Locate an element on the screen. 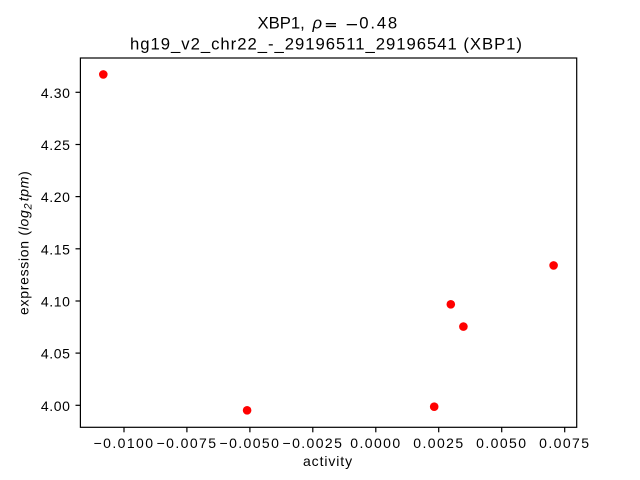 This screenshot has height=480, width=640. svg-text: 4.20 is located at coordinates (56, 197).